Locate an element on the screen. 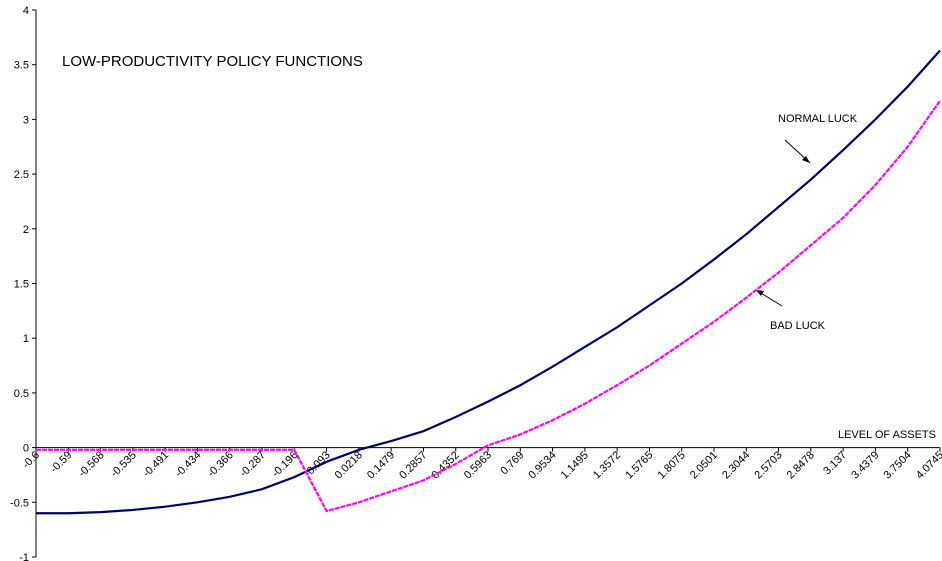  x-tick-label: 1.1495 is located at coordinates (575, 465).